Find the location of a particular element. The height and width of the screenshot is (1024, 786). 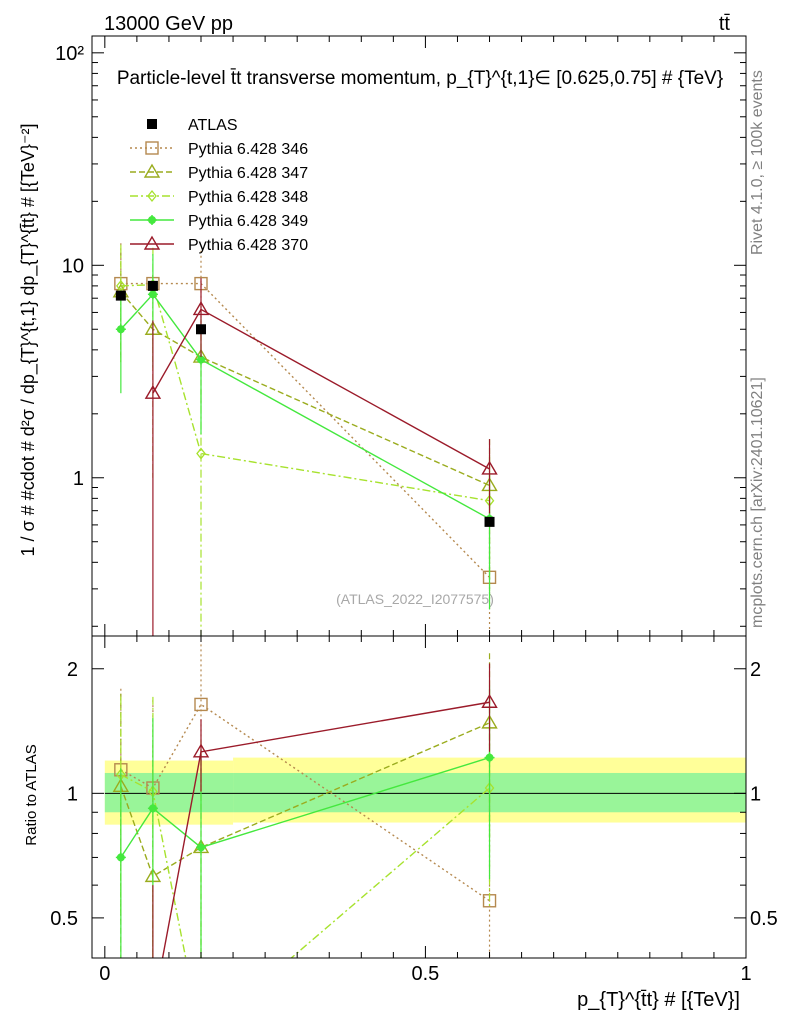

rivet-label: Rivet 4.1.0, ≥ 100k events is located at coordinates (757, 162).